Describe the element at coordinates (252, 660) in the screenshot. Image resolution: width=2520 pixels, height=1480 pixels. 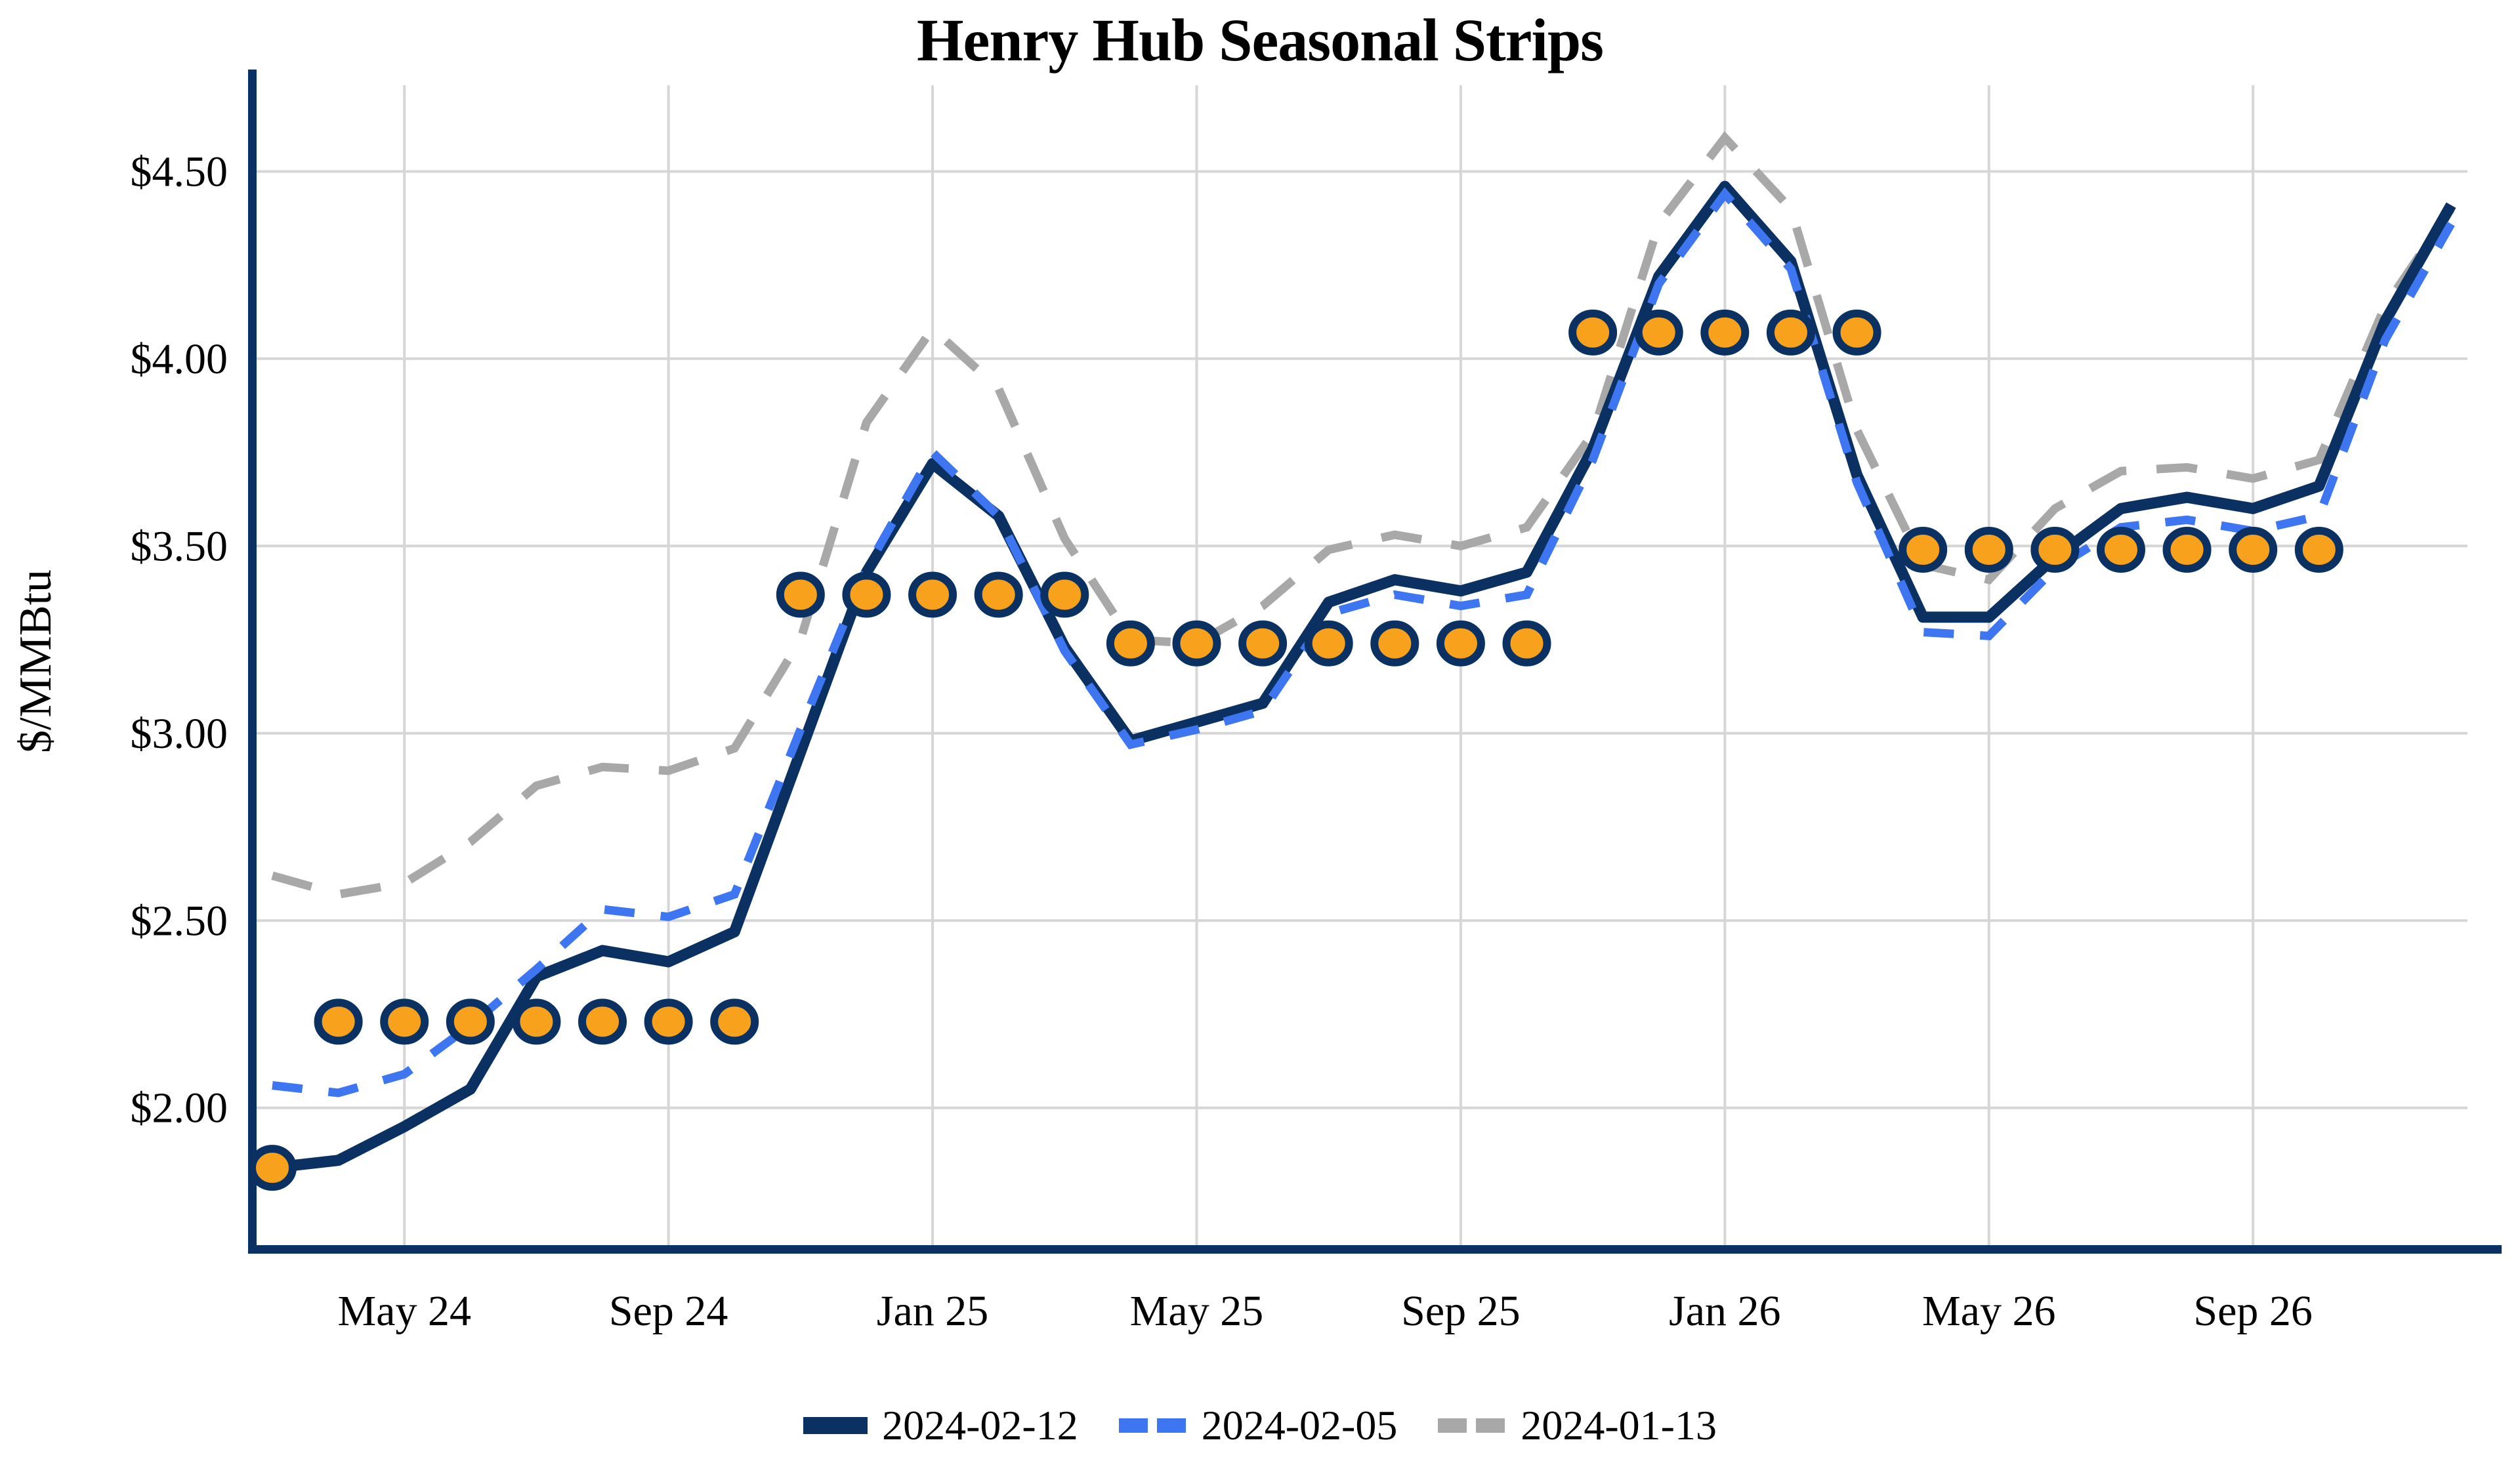
I see `y-axis-spine` at that location.